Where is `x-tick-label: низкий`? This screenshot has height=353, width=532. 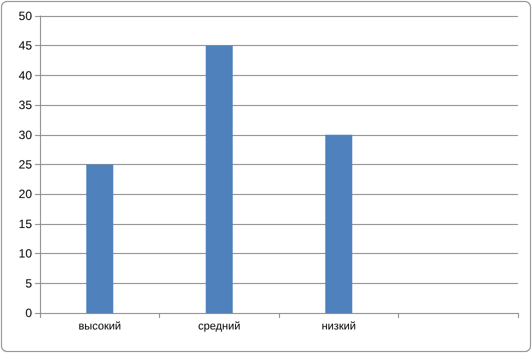 x-tick-label: низкий is located at coordinates (339, 326).